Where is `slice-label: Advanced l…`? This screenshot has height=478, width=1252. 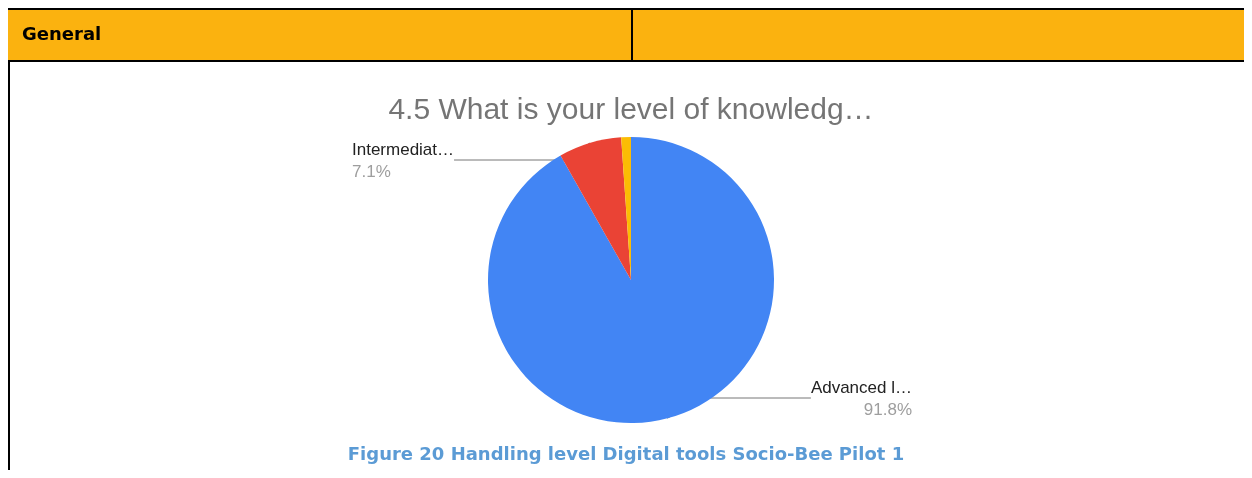
slice-label: Advanced l… is located at coordinates (861, 387).